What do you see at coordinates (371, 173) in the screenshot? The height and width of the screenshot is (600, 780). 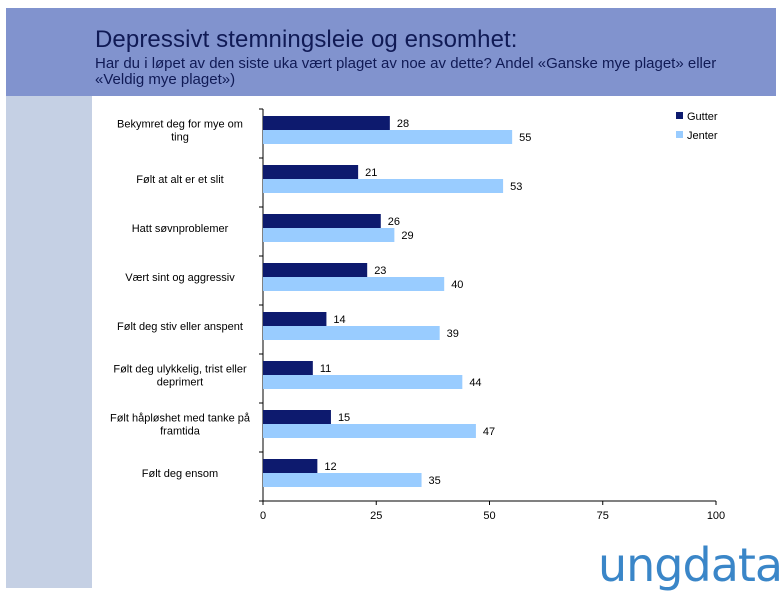 I see `value-label-gutter: 21` at bounding box center [371, 173].